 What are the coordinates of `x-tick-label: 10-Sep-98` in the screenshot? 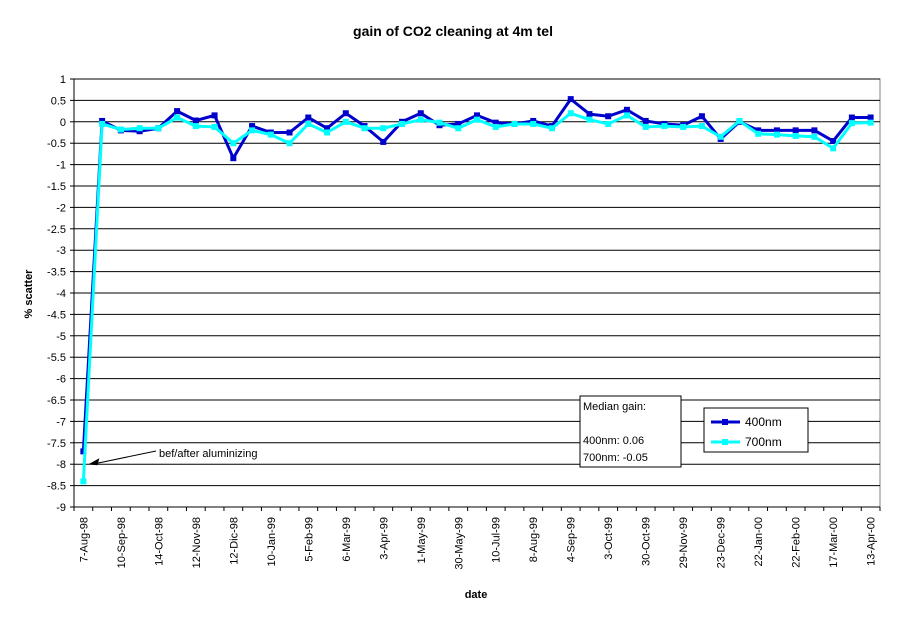 It's located at (122, 542).